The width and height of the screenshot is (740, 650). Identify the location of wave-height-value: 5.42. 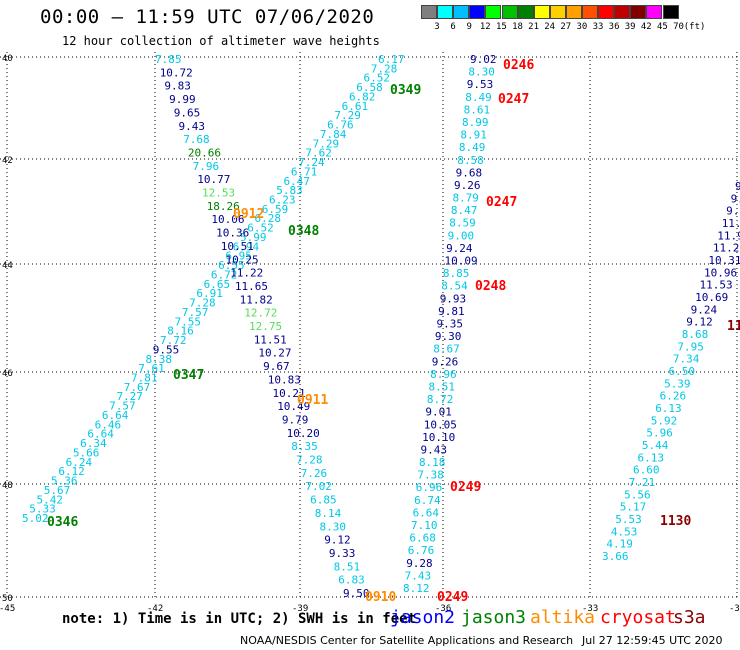
(50, 499).